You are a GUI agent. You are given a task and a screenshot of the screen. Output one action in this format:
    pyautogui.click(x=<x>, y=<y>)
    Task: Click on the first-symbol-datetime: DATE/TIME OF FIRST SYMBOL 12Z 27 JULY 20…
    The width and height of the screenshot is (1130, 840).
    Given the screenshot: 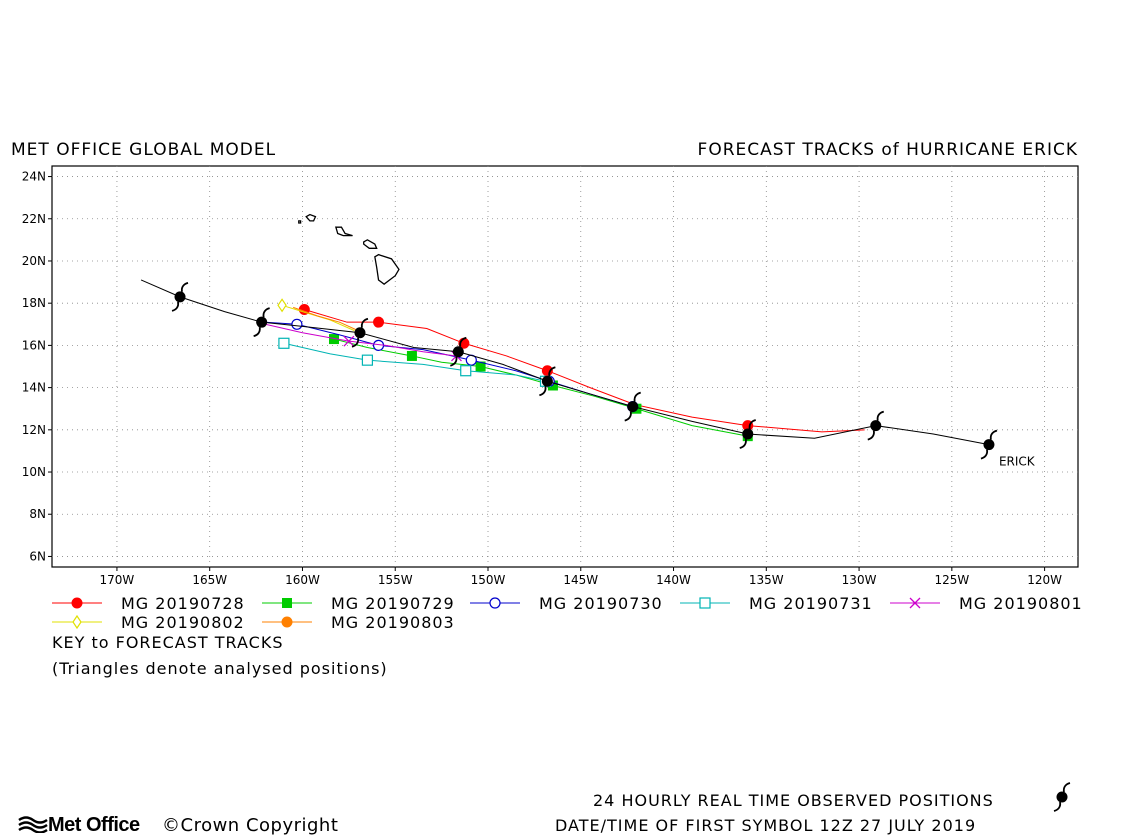 What is the action you would take?
    pyautogui.click(x=766, y=825)
    